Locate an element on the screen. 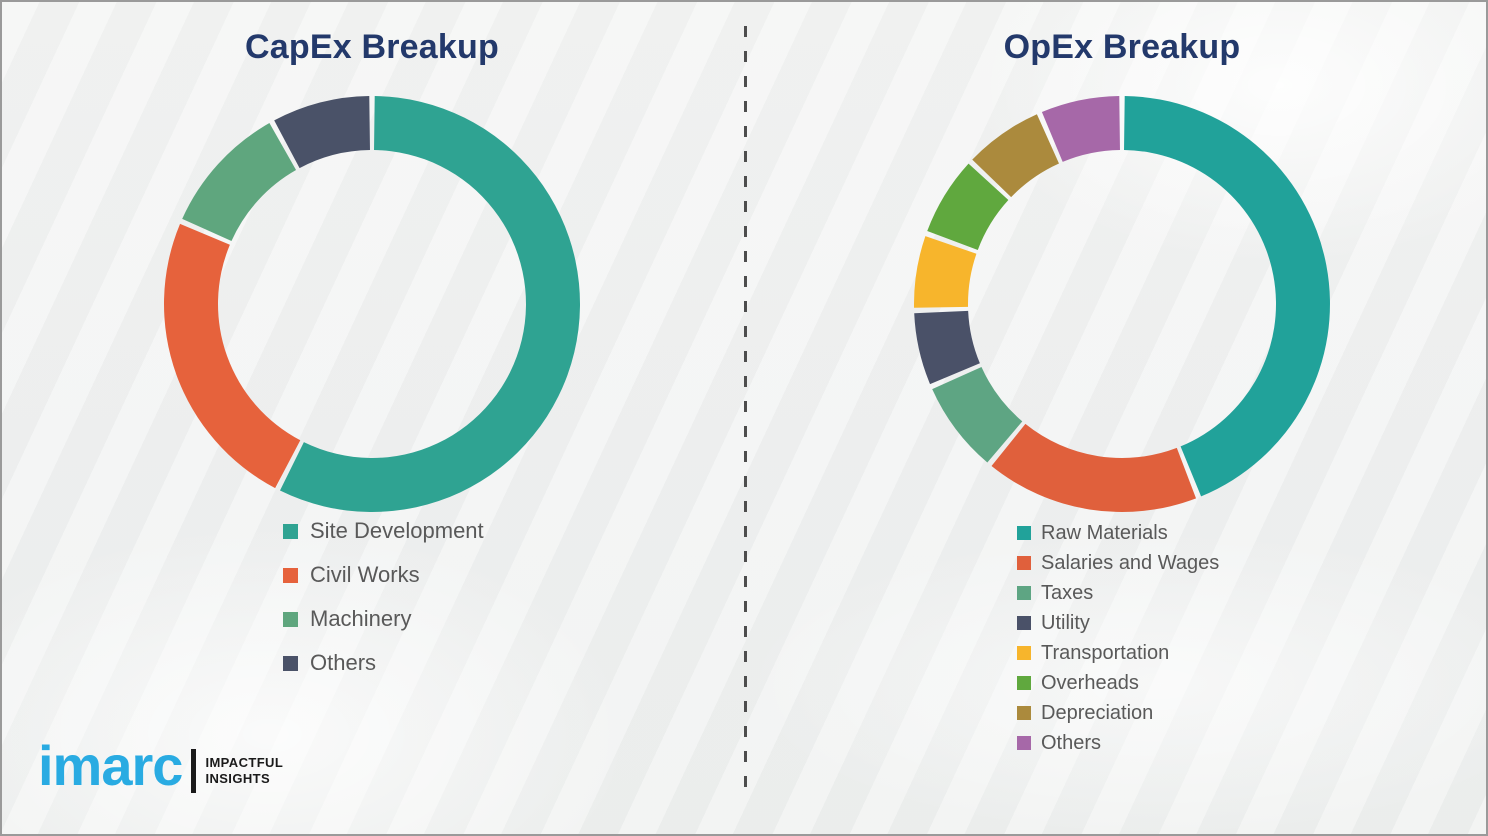 The width and height of the screenshot is (1488, 836). legend-item-site-development: Site Development is located at coordinates (383, 531).